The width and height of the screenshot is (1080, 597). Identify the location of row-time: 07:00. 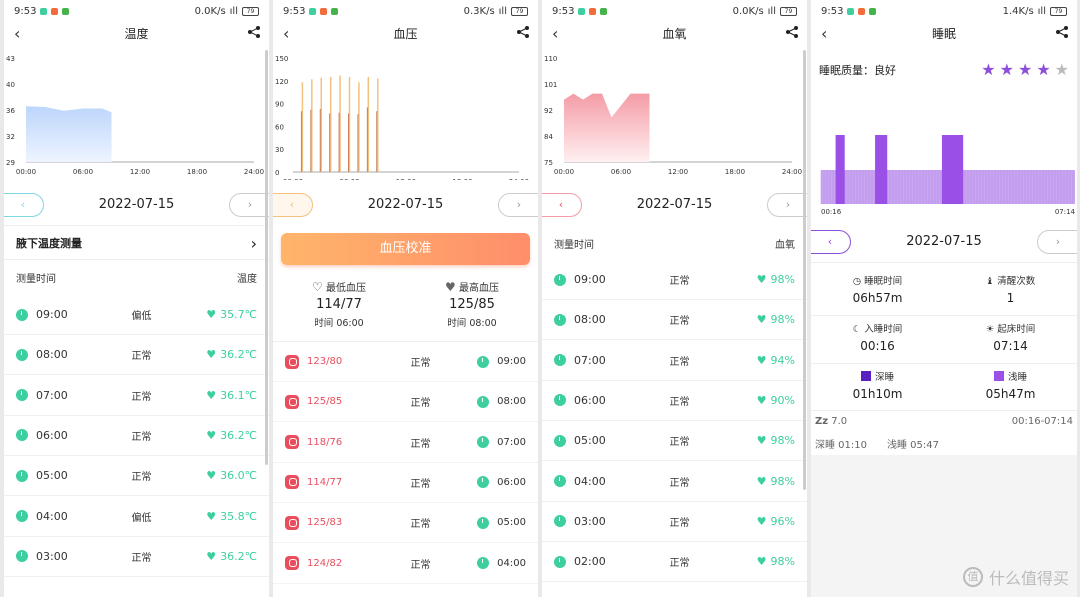
(496, 442).